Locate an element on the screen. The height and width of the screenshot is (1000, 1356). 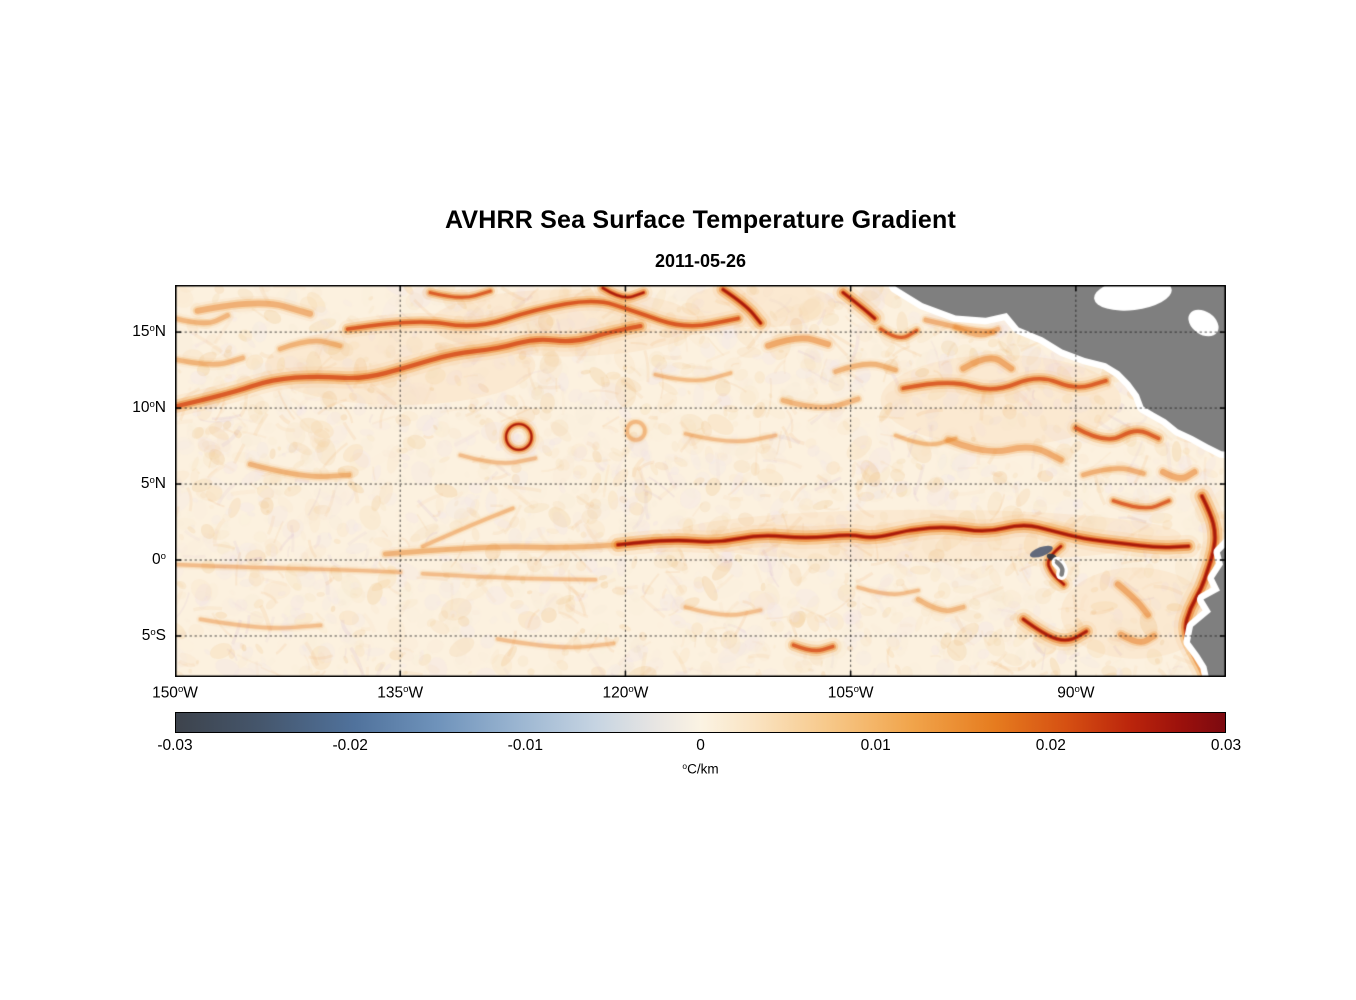
colorbar-tick-label: -0.02 is located at coordinates (350, 745).